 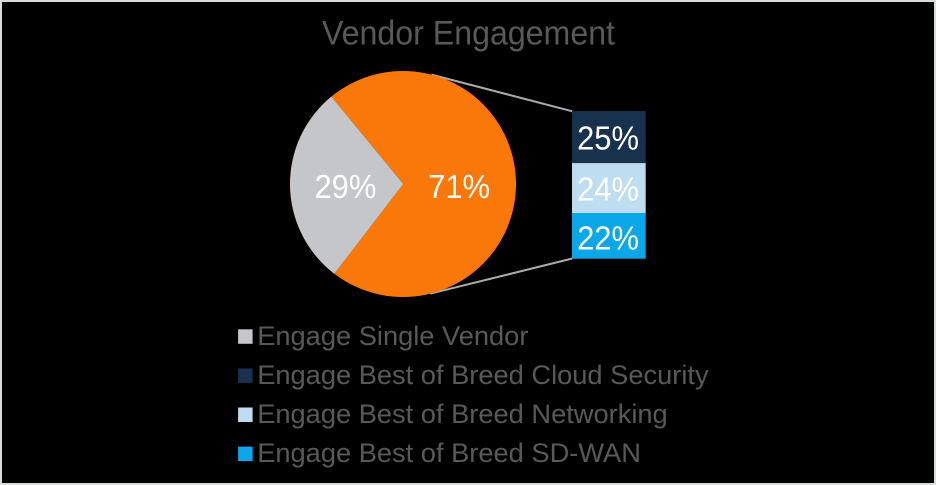 I want to click on svg-text:Engage Best of Breed Networkin: Engage Best of Breed Networking, so click(x=462, y=413).